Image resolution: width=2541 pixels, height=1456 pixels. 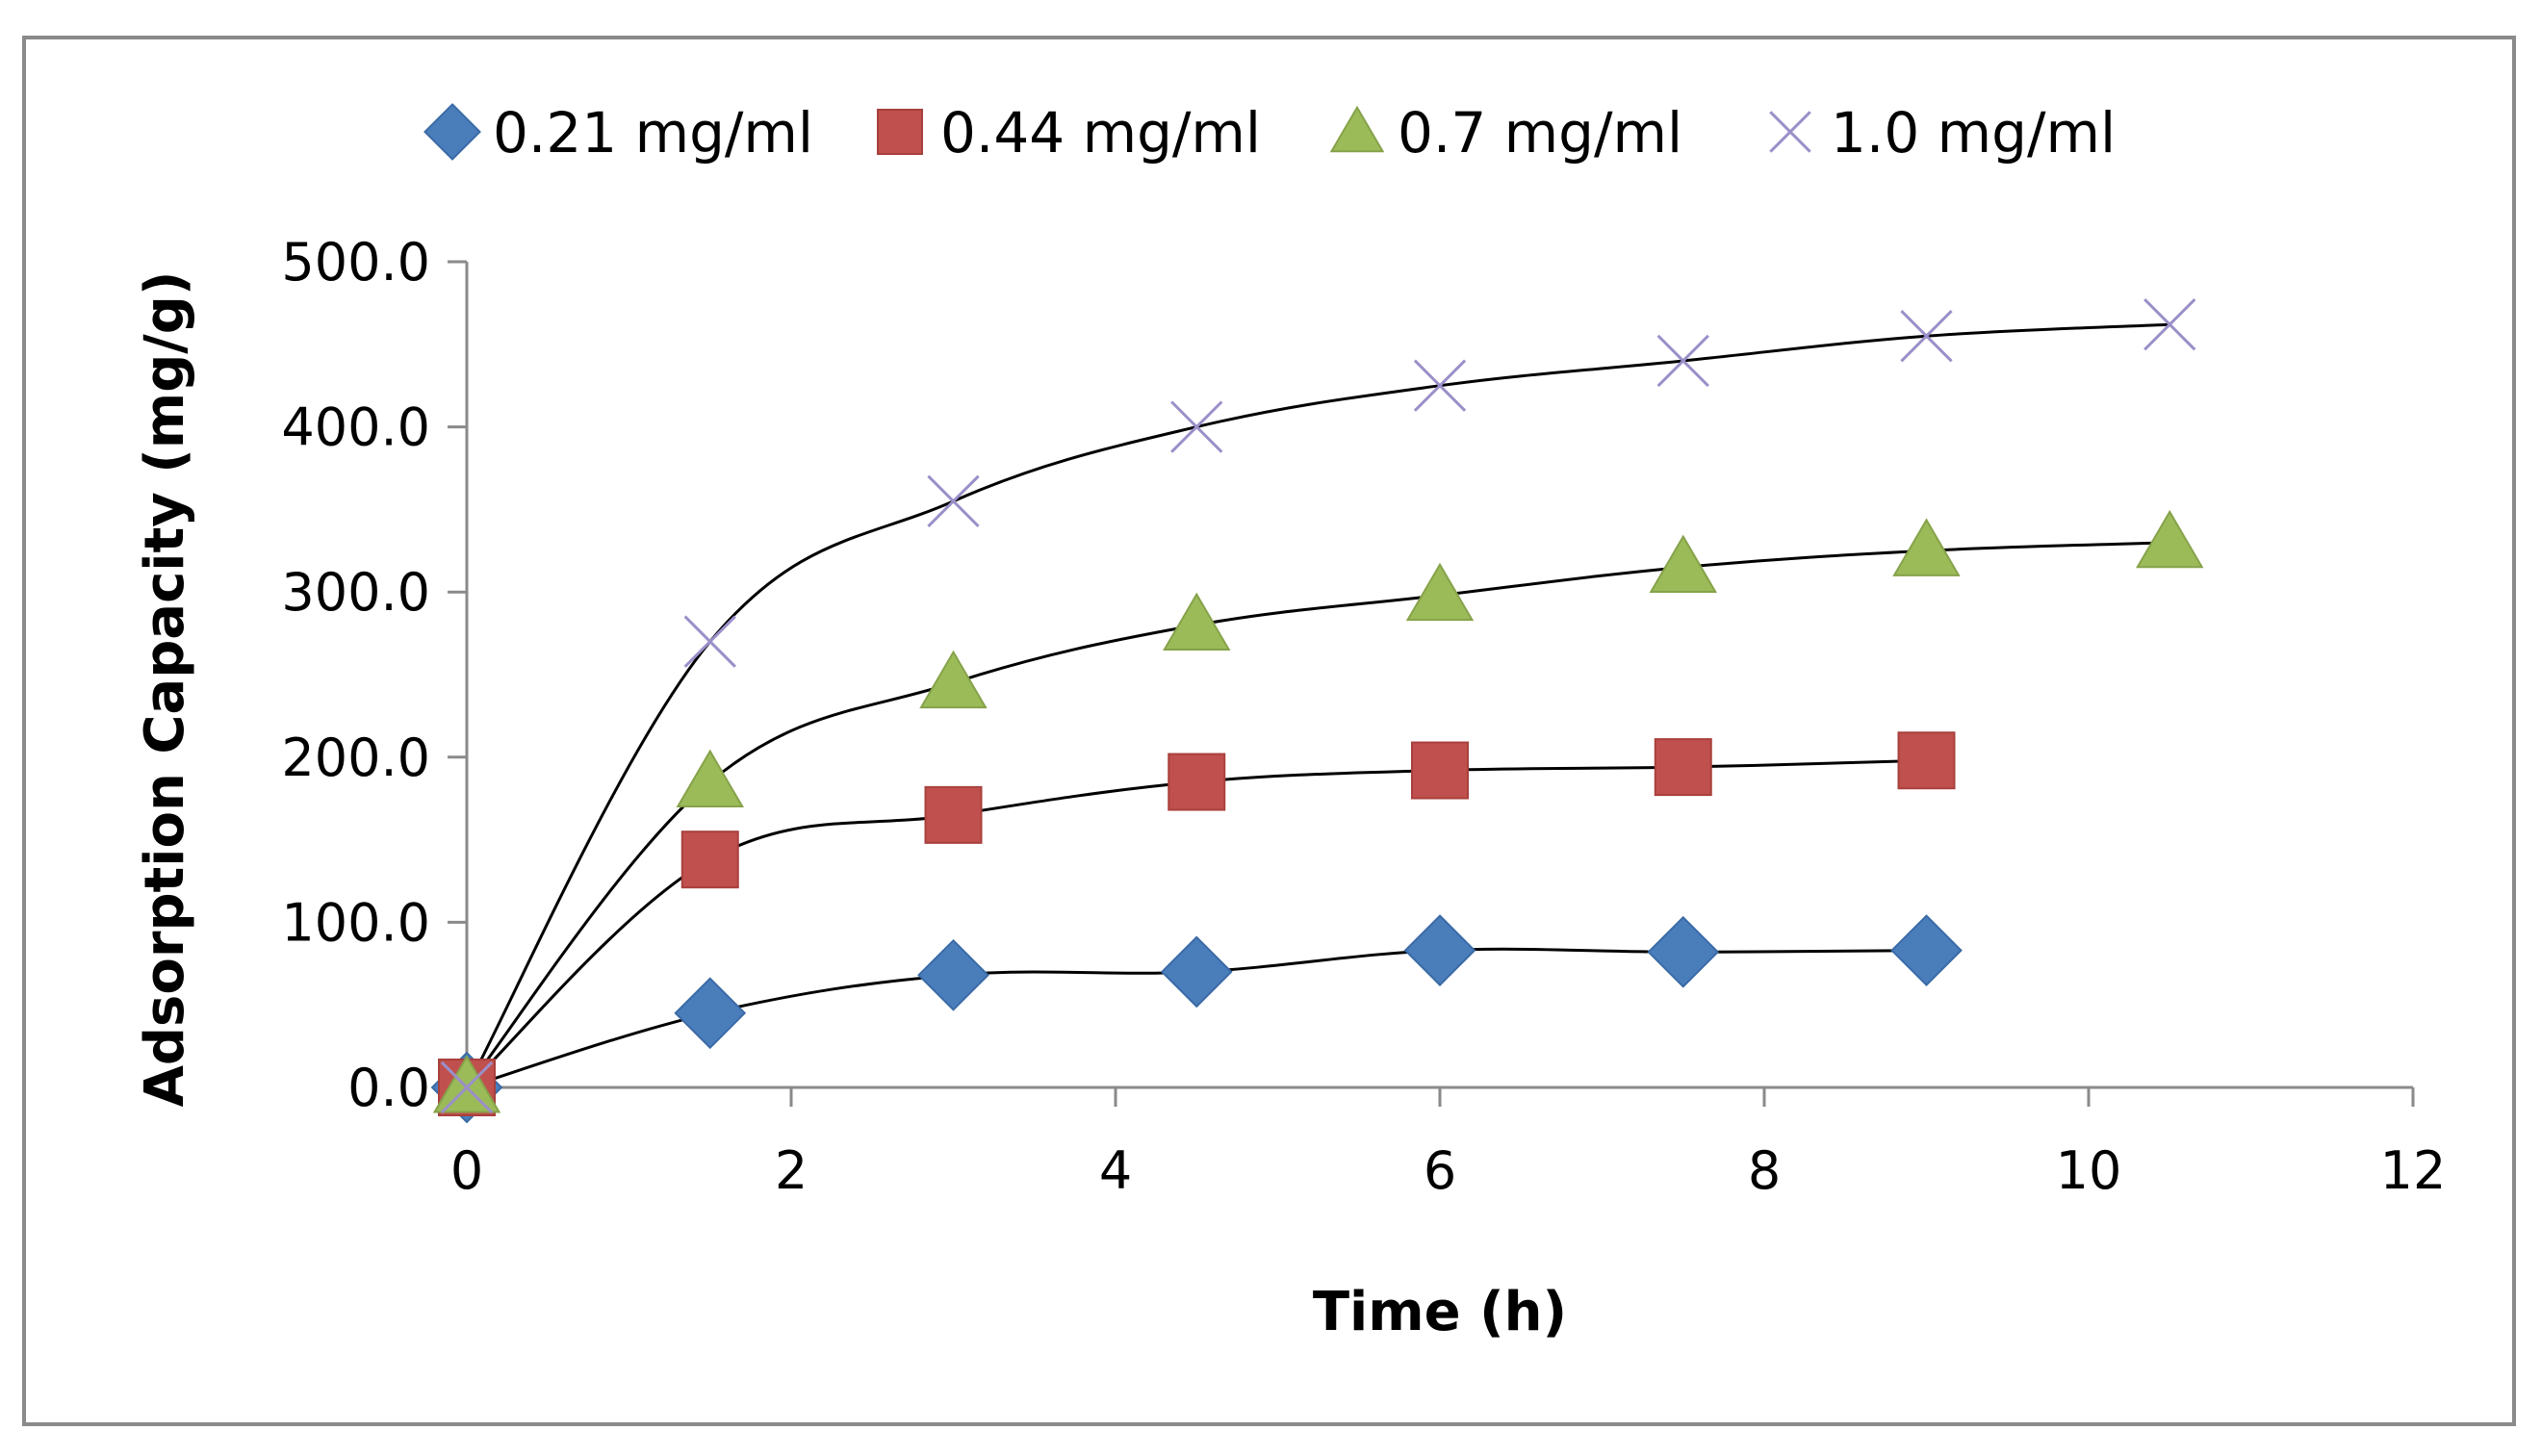 I want to click on x-tick-label: 8, so click(x=1764, y=1170).